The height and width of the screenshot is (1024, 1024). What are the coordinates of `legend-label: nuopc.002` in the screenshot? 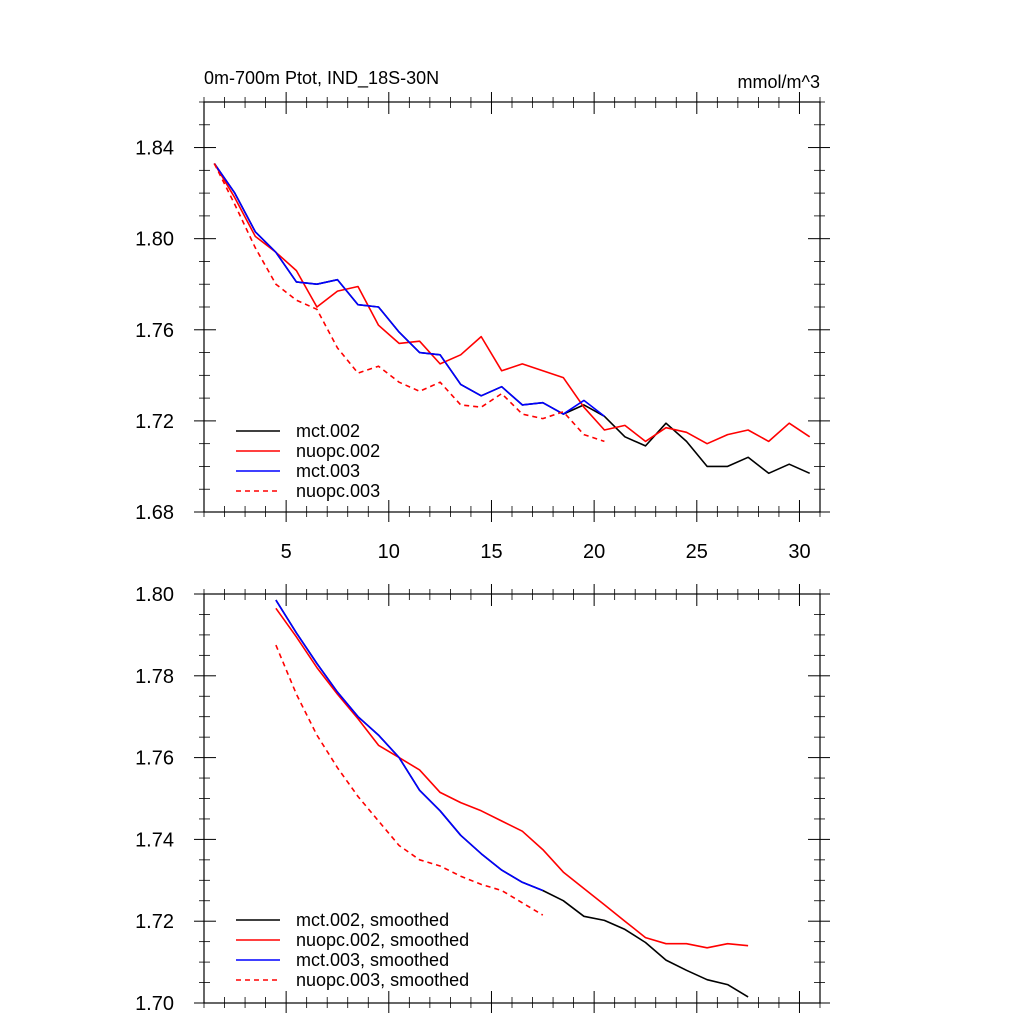 It's located at (338, 451).